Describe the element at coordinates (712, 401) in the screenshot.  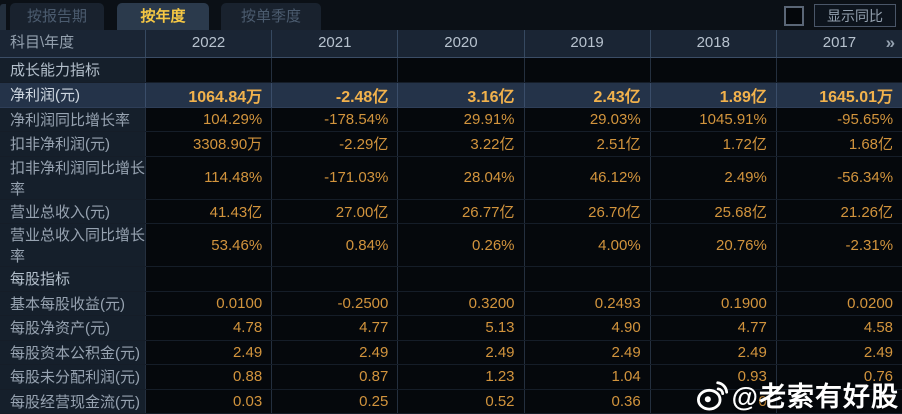
I see `value-cell: 0` at that location.